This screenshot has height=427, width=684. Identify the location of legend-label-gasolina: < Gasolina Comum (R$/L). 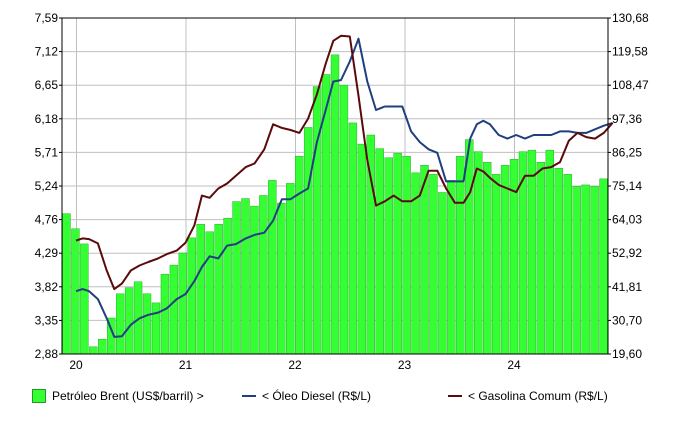
(538, 396).